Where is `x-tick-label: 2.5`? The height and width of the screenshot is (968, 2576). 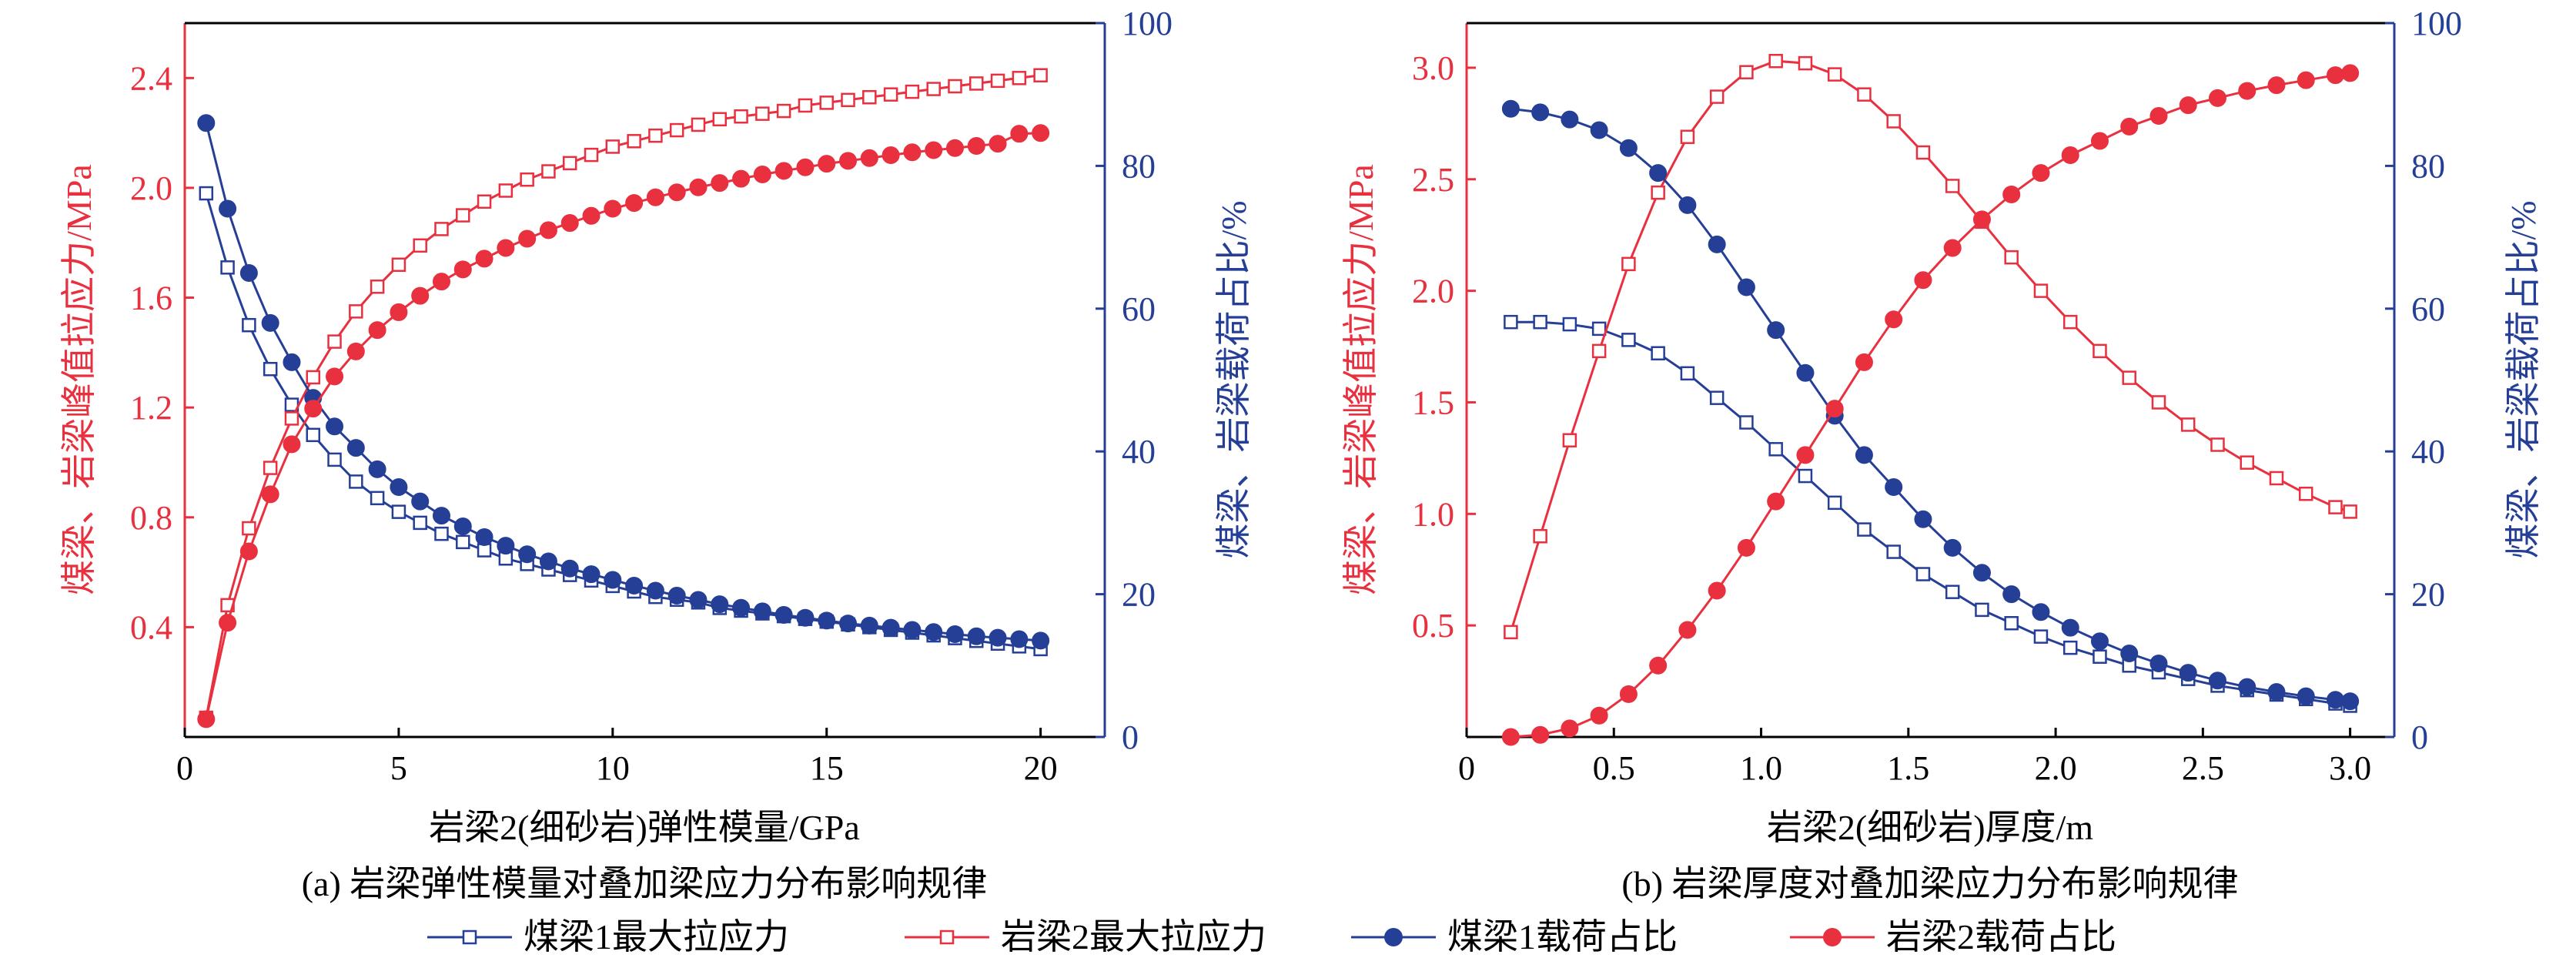 x-tick-label: 2.5 is located at coordinates (2203, 768).